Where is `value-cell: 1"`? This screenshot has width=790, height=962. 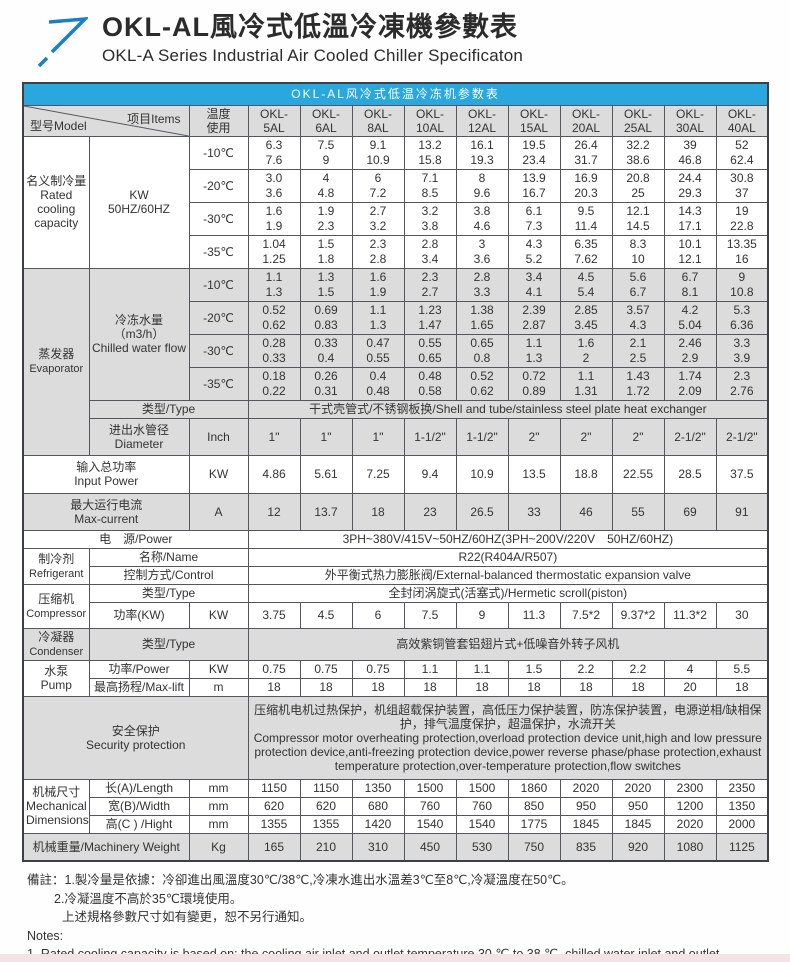
value-cell: 1" is located at coordinates (274, 436).